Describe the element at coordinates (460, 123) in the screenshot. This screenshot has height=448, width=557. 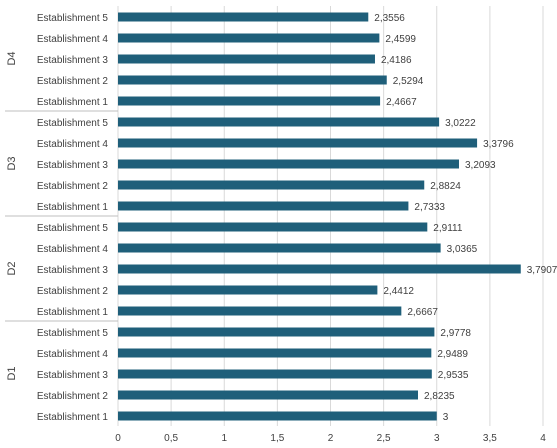
I see `data-label: 3,0222` at that location.